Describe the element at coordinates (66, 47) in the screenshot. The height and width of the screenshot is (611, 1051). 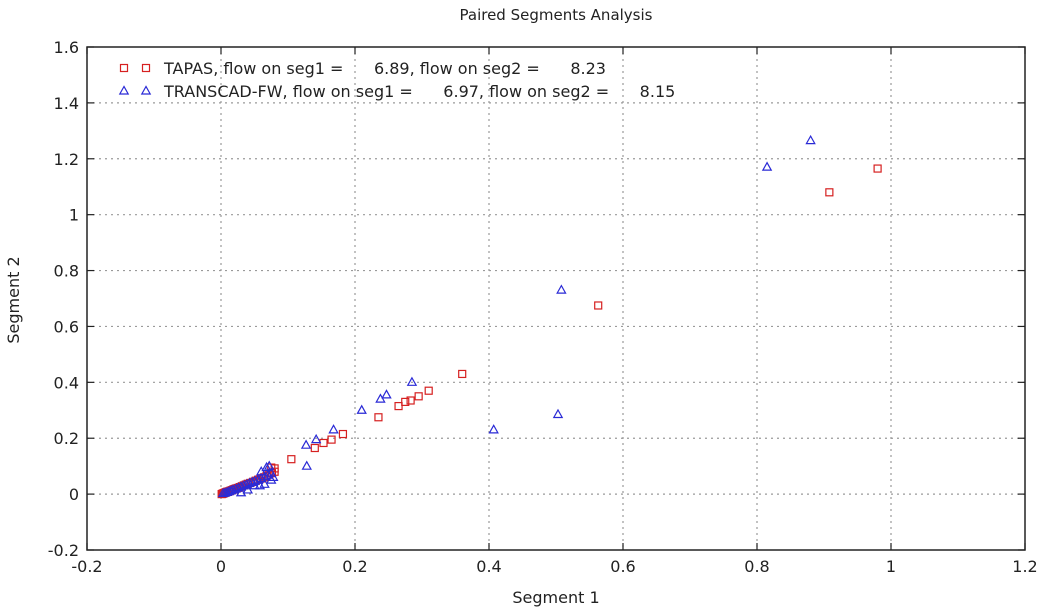
I see `y-tick-label: 1.6` at that location.